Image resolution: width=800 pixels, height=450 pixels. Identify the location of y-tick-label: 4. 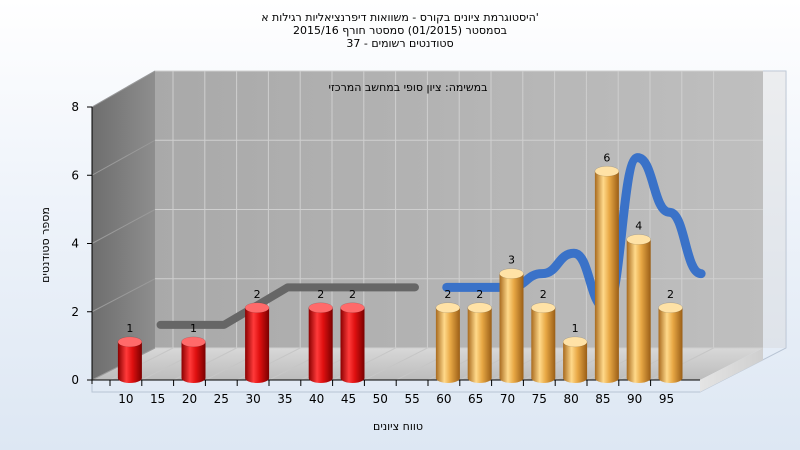
(75, 244).